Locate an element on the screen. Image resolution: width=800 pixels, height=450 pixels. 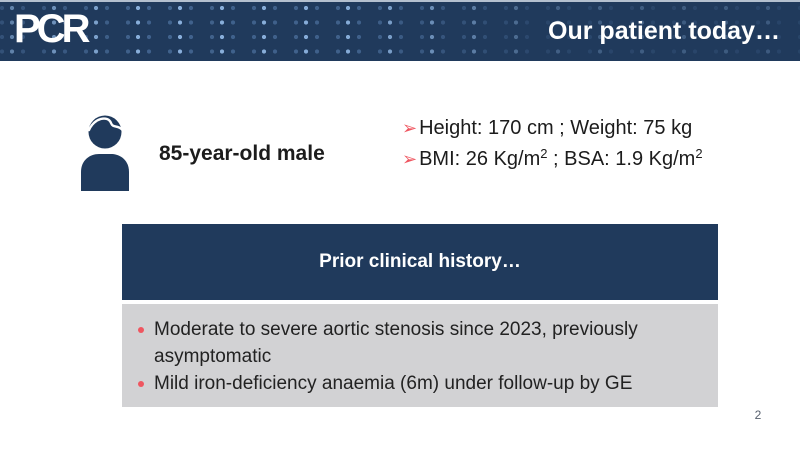
header-top-strip is located at coordinates (400, 1).